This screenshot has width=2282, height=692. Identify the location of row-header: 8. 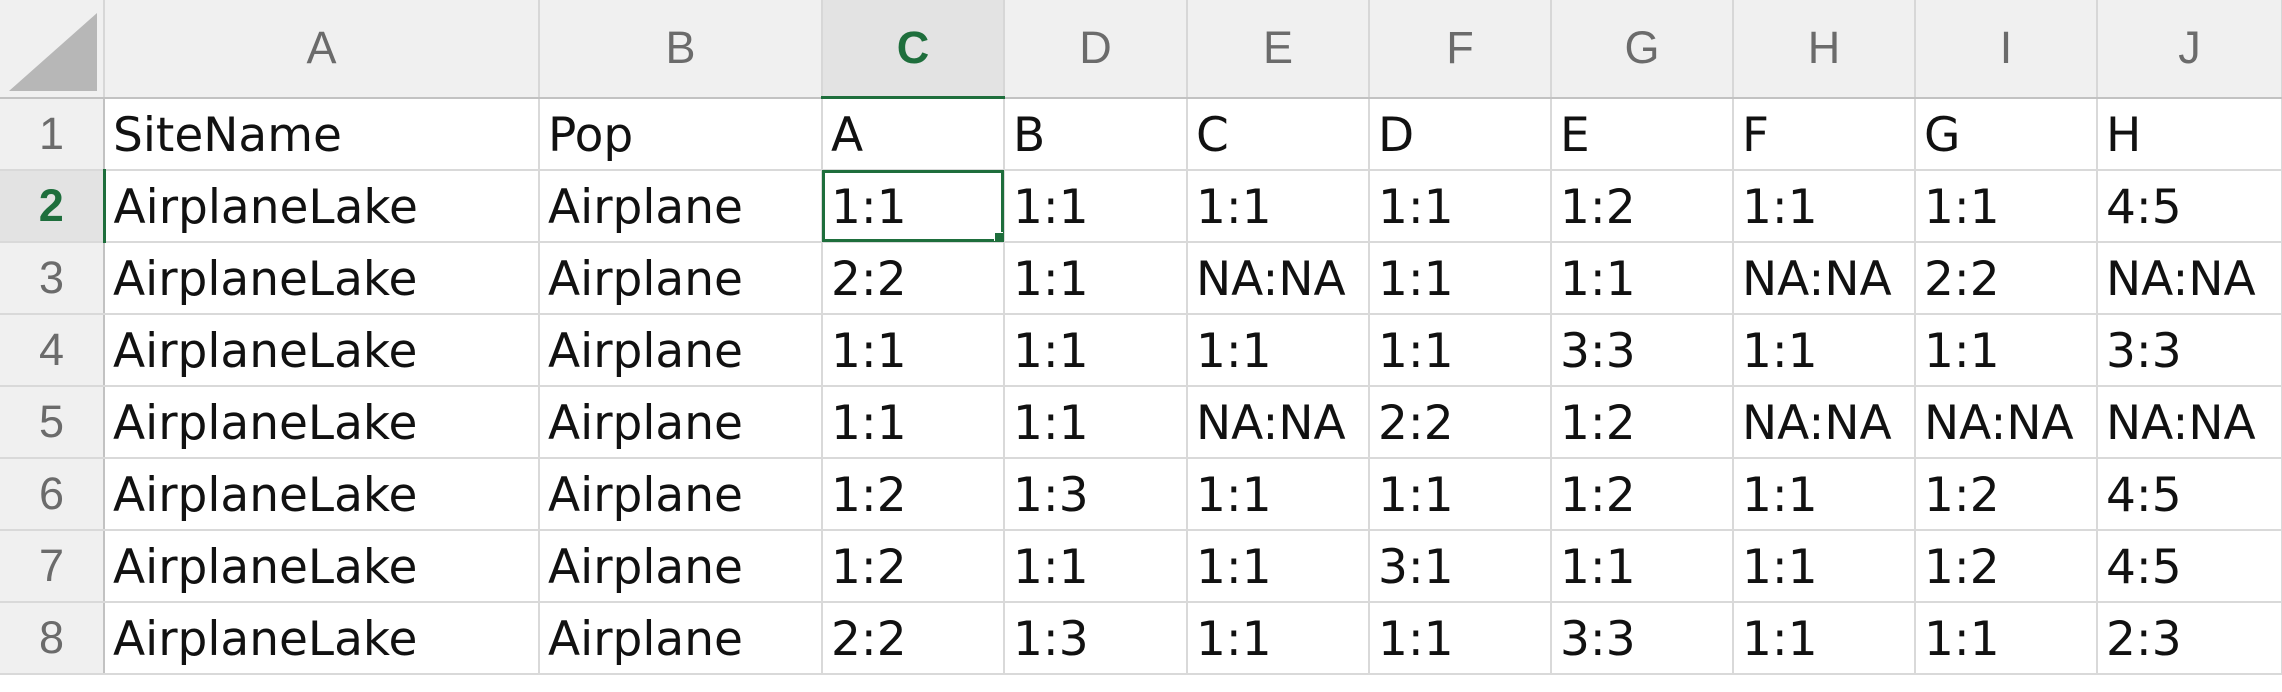
(52, 638).